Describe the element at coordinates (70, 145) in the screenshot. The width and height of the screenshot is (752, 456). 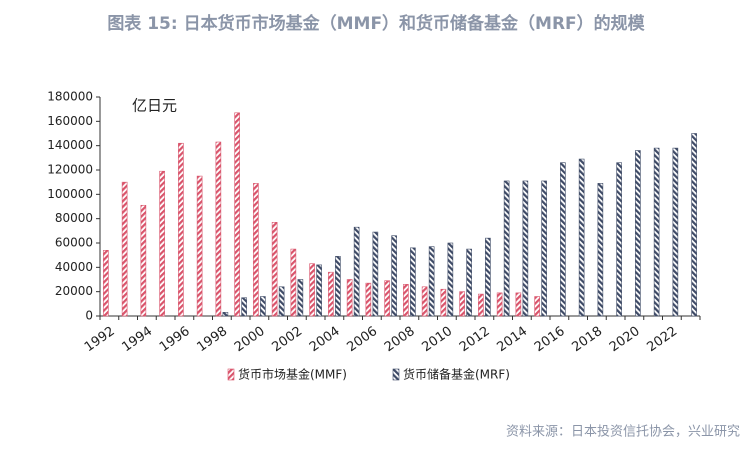
I see `y-tick-label: 140000` at that location.